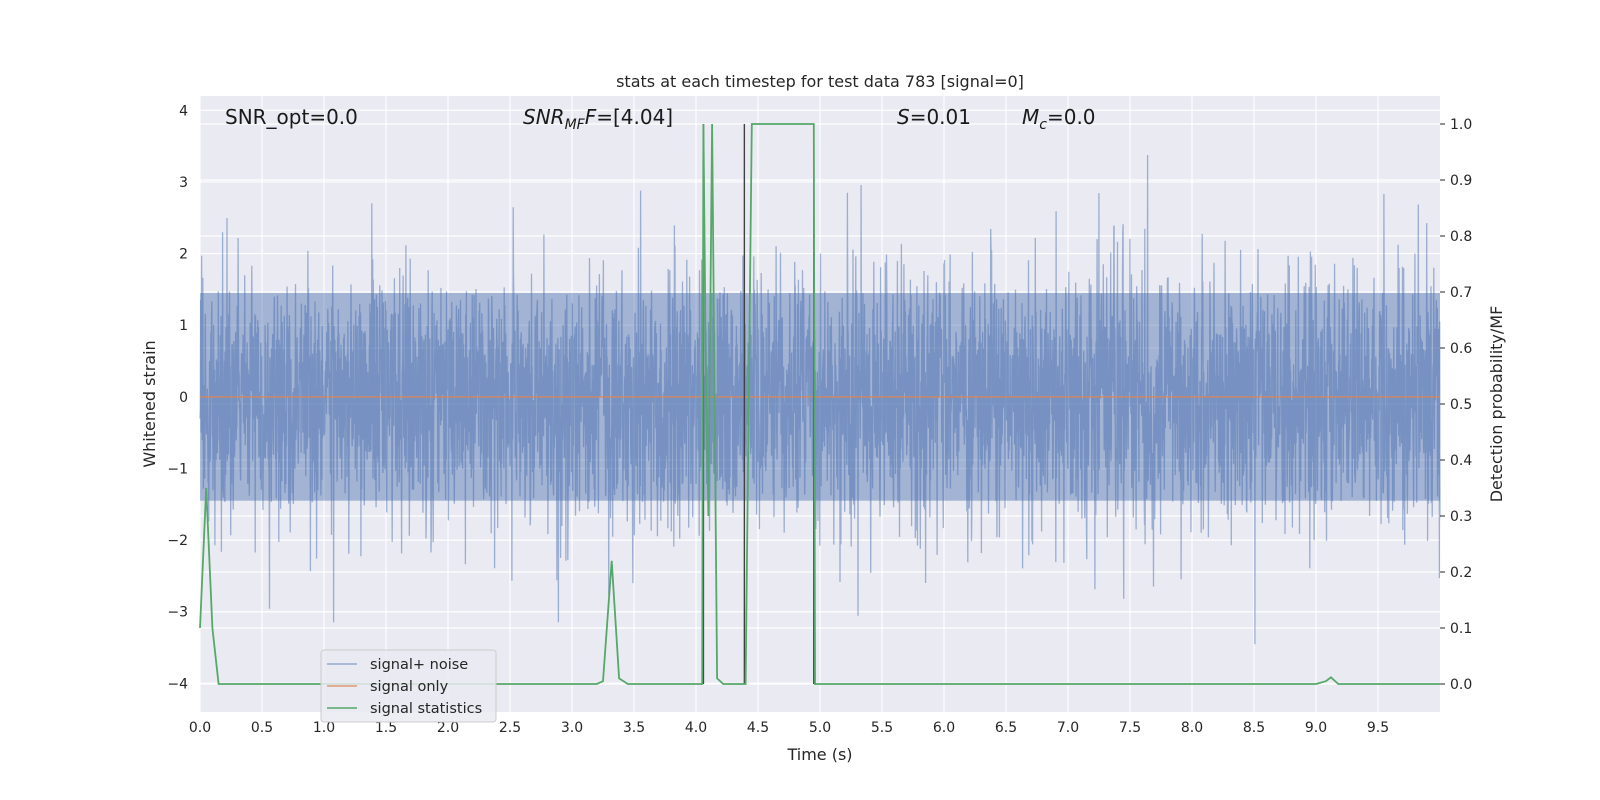 Image resolution: width=1600 pixels, height=800 pixels. What do you see at coordinates (1461, 685) in the screenshot?
I see `y2-tick-label: 0.0` at bounding box center [1461, 685].